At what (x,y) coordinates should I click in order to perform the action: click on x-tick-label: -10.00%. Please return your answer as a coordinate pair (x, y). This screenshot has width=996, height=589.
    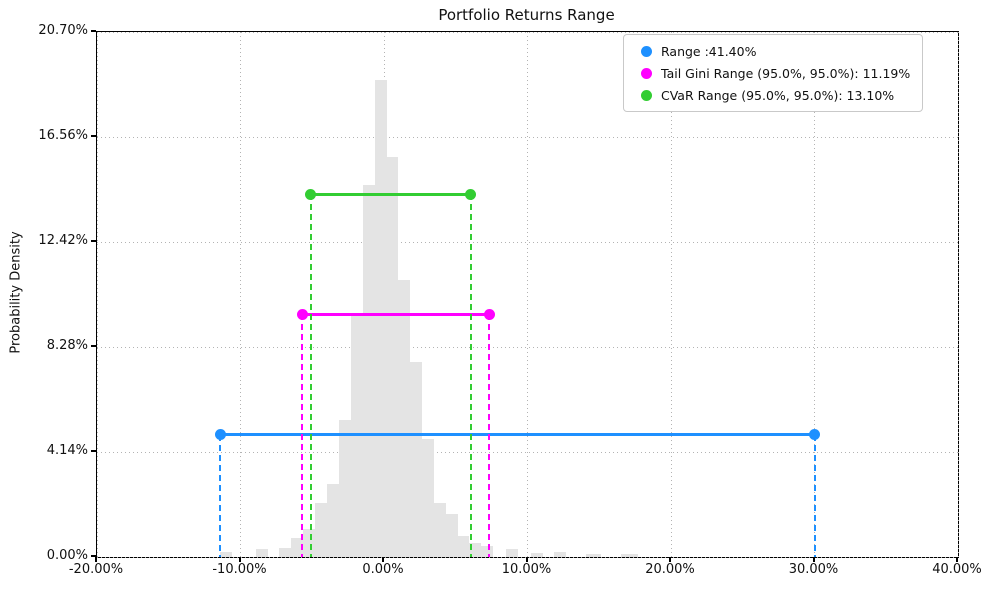
    Looking at the image, I should click on (239, 569).